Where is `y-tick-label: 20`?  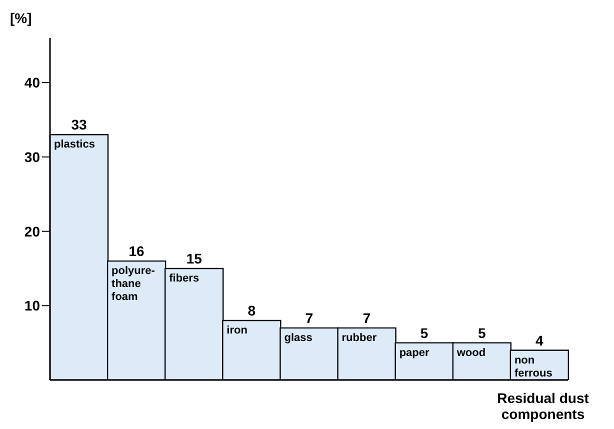
y-tick-label: 20 is located at coordinates (32, 231).